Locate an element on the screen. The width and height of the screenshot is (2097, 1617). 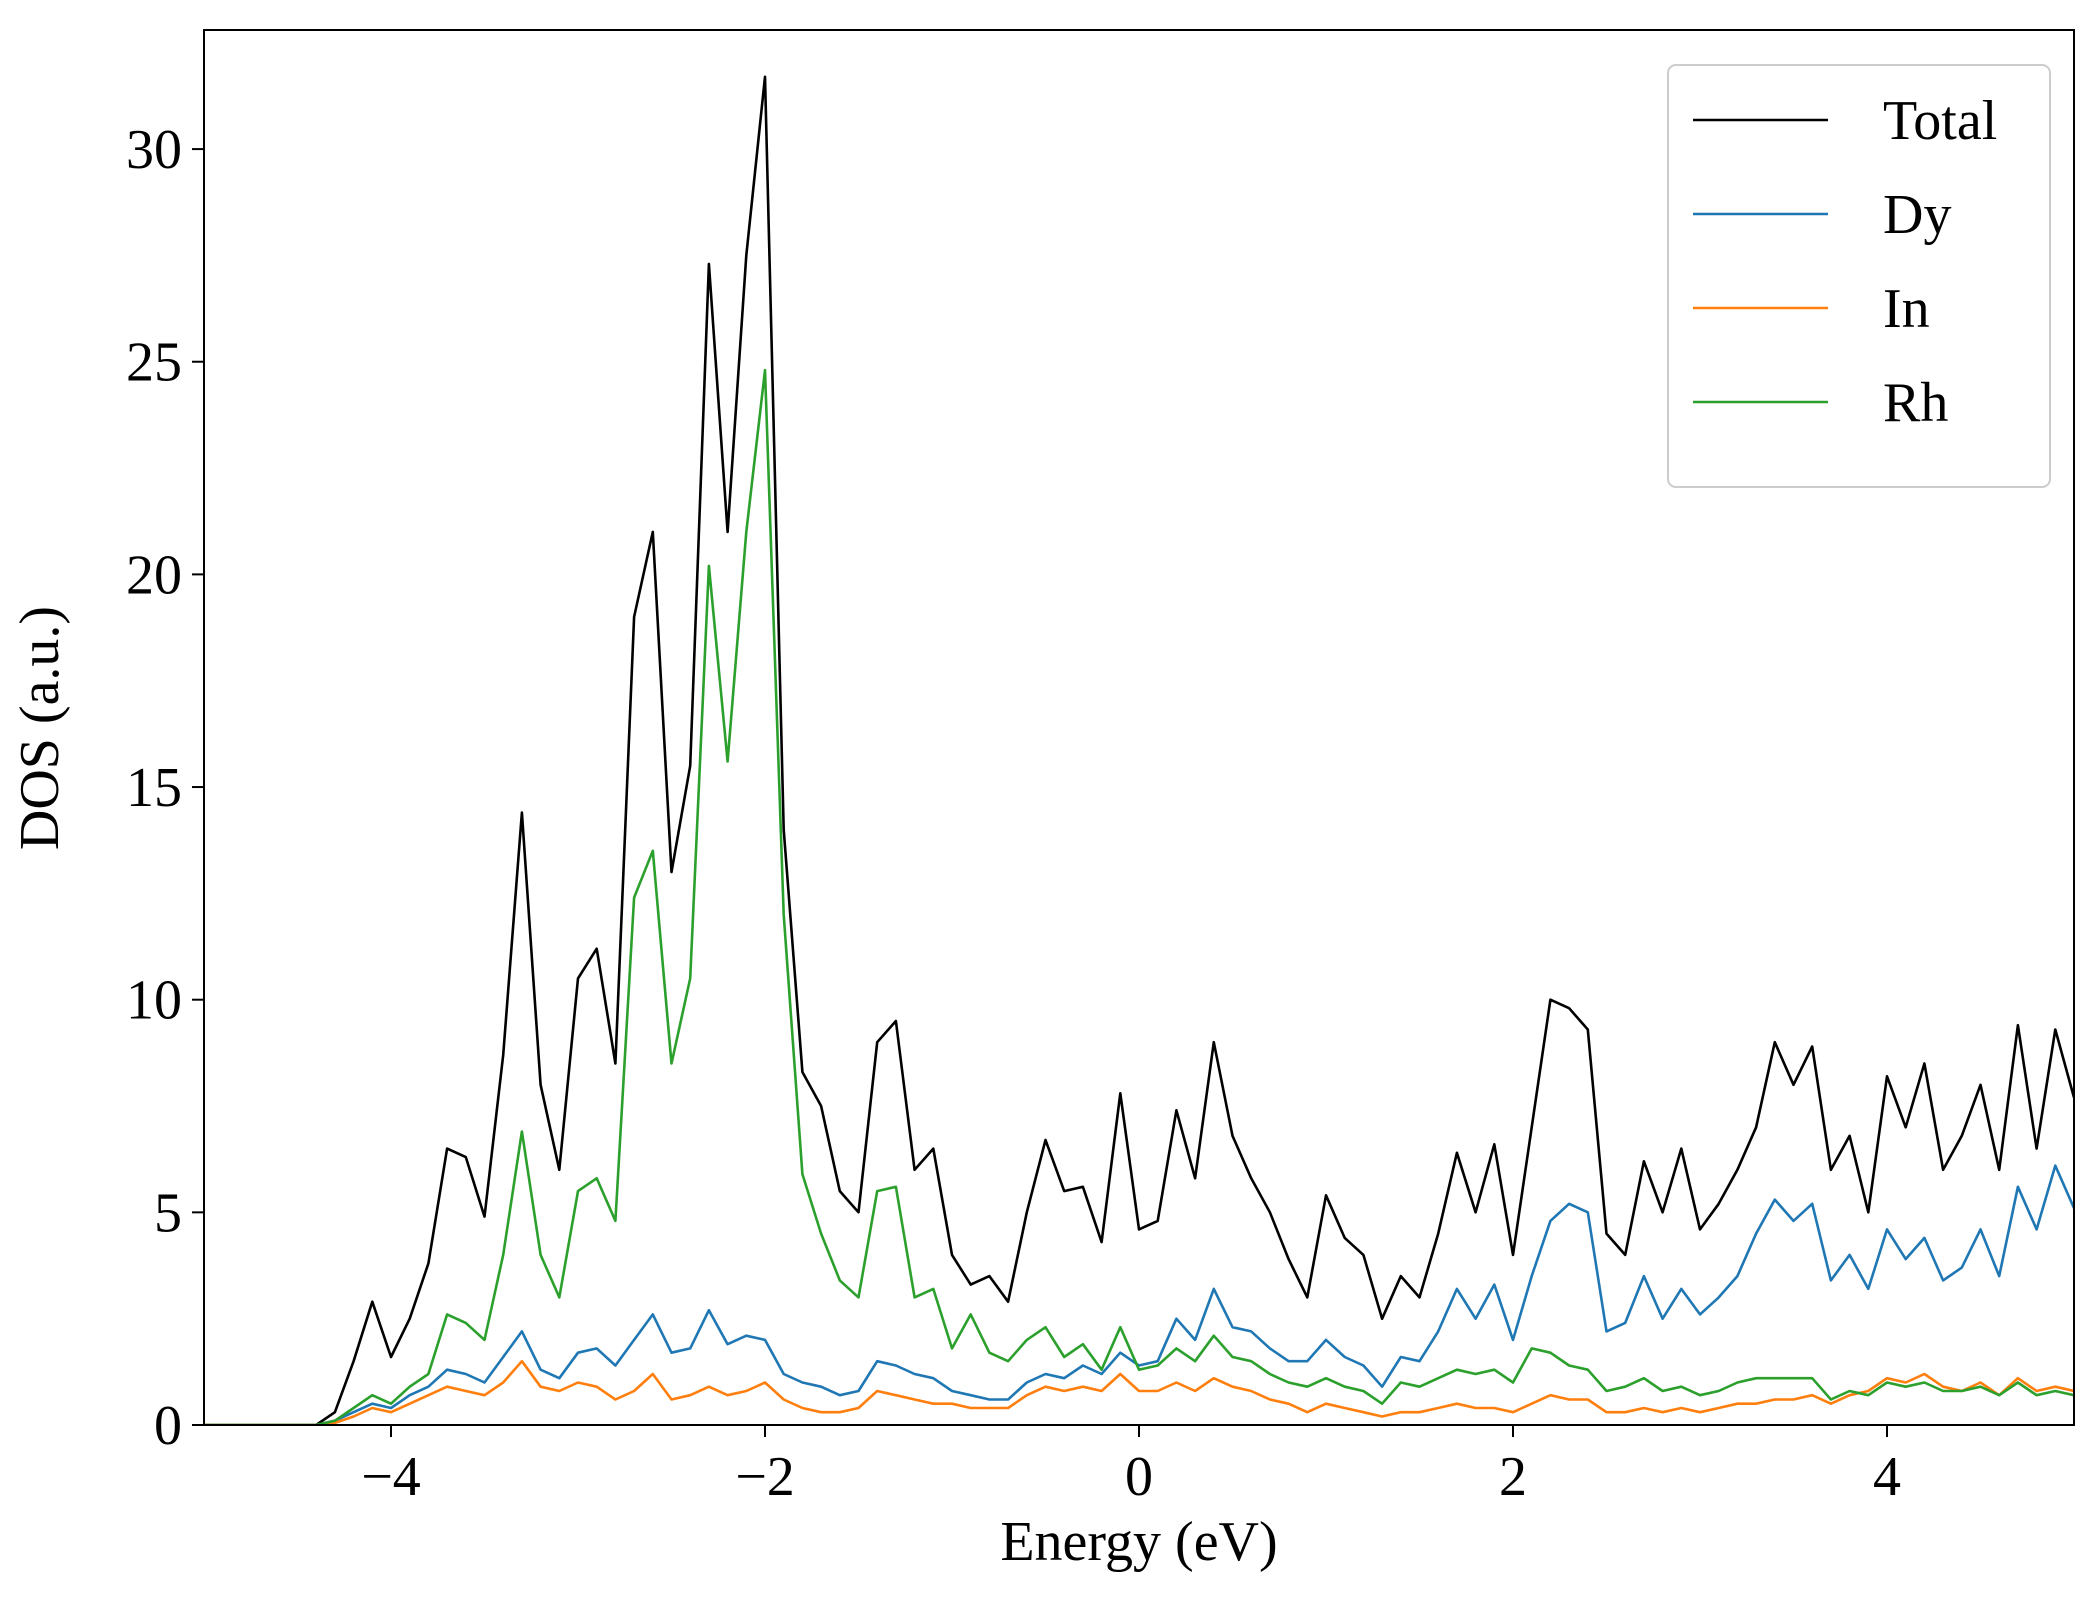
x-tick-label: −2 is located at coordinates (765, 1477).